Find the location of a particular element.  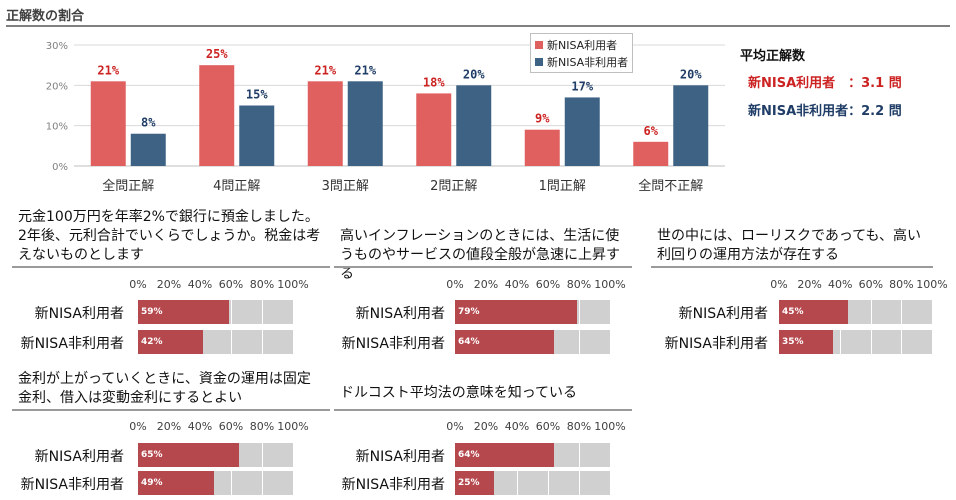

bar-track: 45% is located at coordinates (855, 312).